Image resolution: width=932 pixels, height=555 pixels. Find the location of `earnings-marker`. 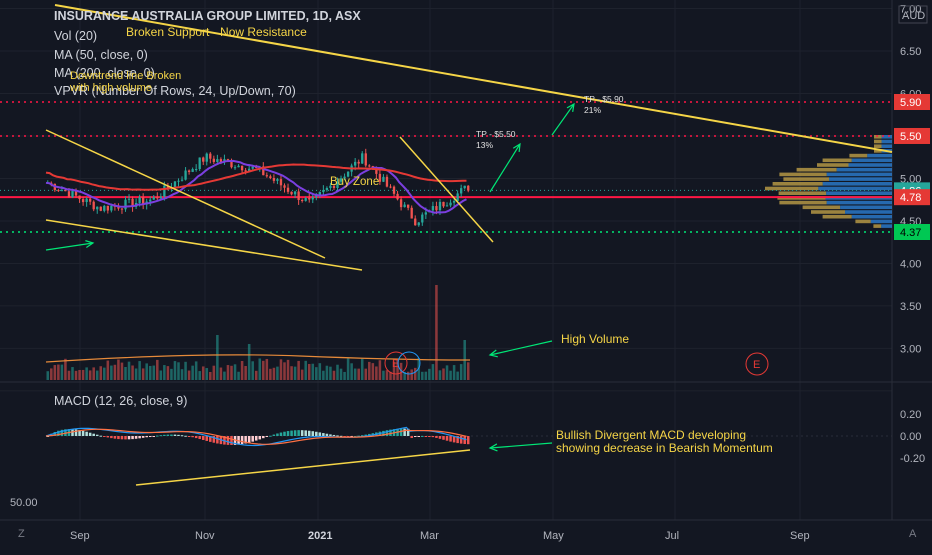

earnings-marker is located at coordinates (396, 363).